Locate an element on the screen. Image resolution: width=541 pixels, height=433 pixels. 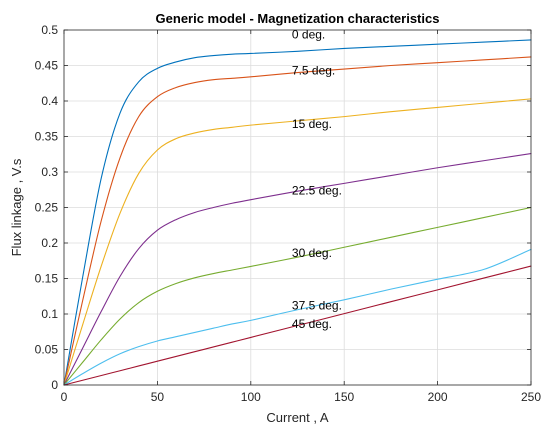
curve-label: 37.5 deg. is located at coordinates (317, 306).